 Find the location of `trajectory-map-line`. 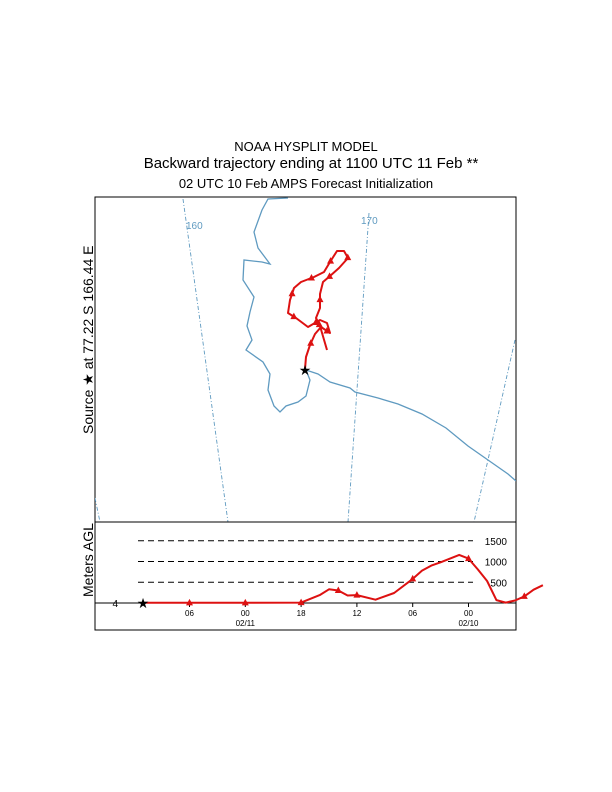

trajectory-map-line is located at coordinates (318, 310).